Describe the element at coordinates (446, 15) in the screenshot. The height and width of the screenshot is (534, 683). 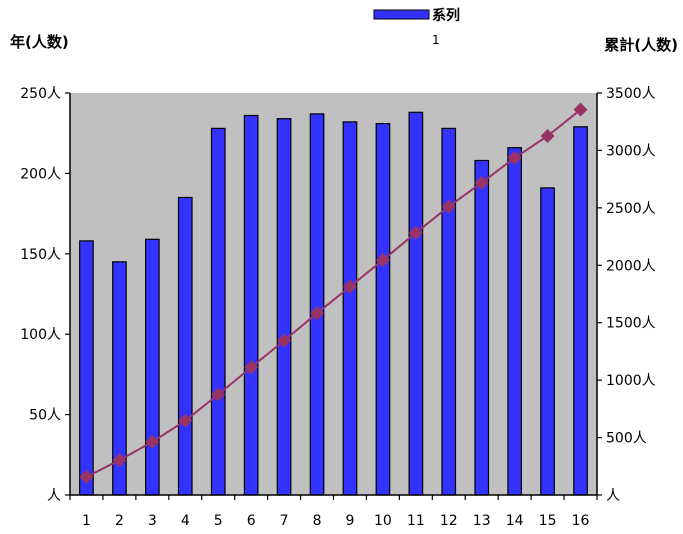
I see `legend-label-line1: 系列` at that location.